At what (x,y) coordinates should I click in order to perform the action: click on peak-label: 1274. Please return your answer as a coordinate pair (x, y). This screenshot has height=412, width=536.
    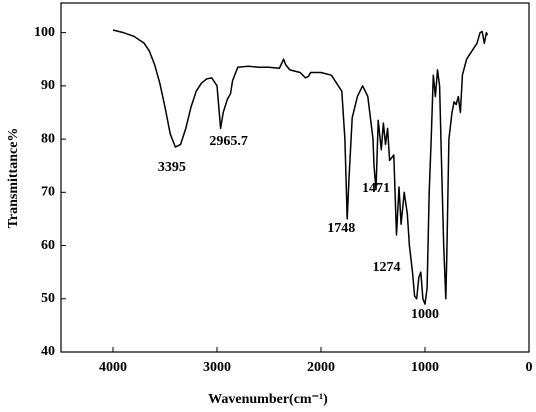
    Looking at the image, I should click on (387, 267).